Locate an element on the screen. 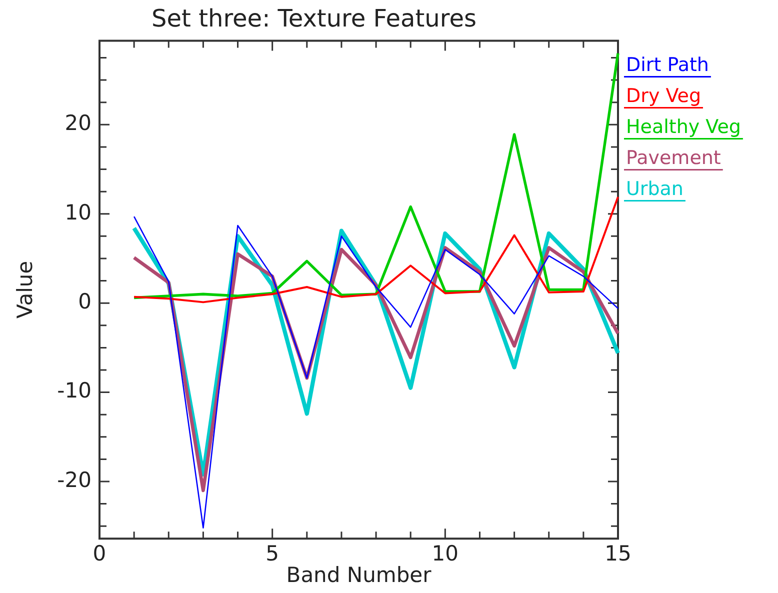  x-axis-title: Band Number is located at coordinates (359, 574).